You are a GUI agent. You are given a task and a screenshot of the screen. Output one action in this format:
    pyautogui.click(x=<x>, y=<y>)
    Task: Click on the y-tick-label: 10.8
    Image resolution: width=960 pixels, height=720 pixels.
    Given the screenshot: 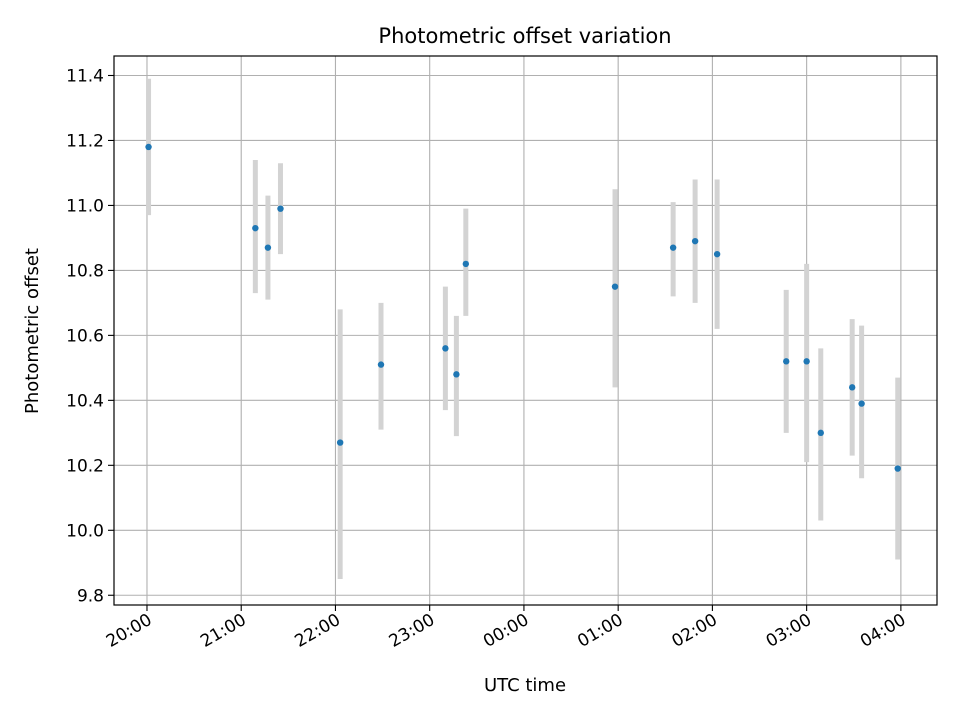 What is the action you would take?
    pyautogui.click(x=85, y=271)
    